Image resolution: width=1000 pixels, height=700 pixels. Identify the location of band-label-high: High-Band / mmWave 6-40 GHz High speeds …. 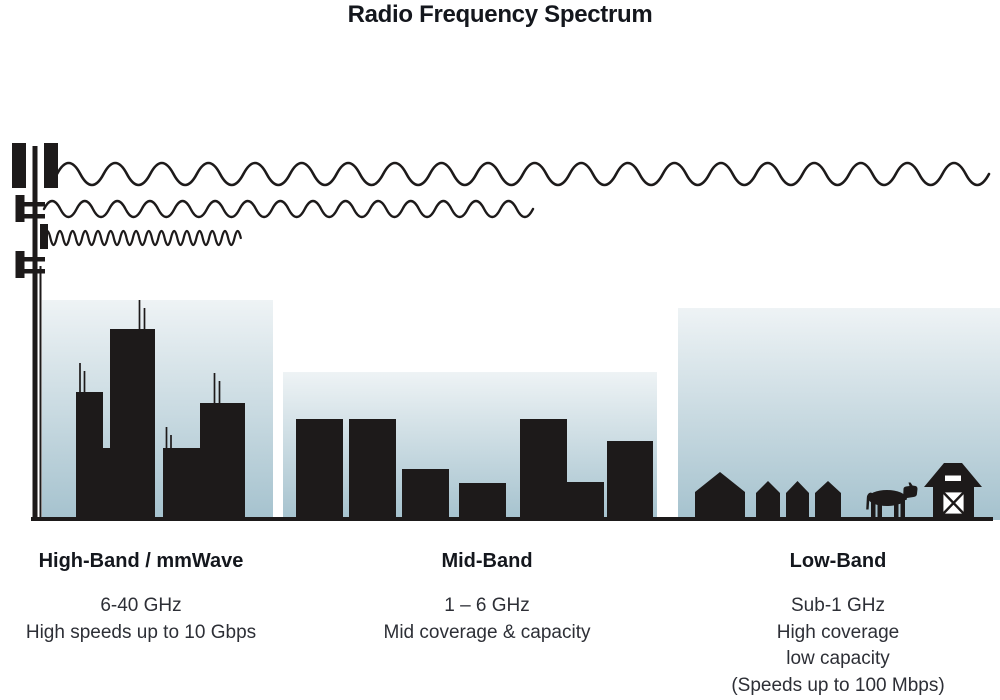
(141, 598).